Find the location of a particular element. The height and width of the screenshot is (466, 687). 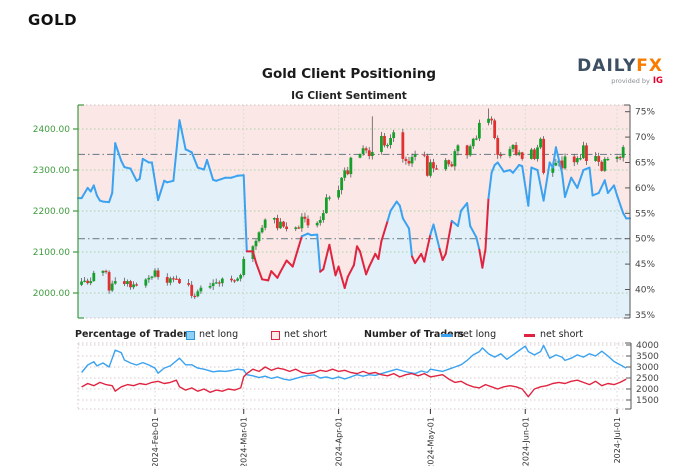

count-net-long-dash-icon is located at coordinates (446, 335).